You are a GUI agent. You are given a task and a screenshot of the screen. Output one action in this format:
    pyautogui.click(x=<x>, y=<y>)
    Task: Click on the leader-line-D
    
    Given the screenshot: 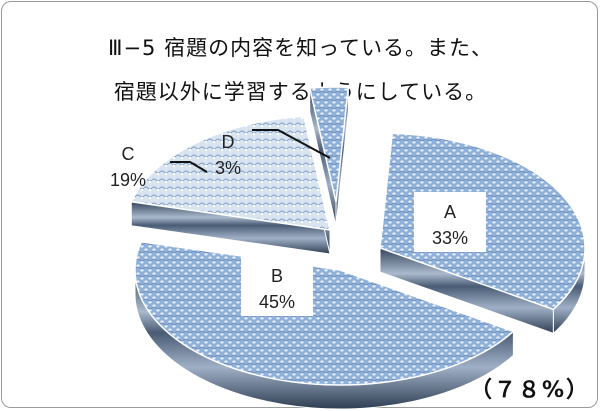 What is the action you would take?
    pyautogui.click(x=291, y=144)
    